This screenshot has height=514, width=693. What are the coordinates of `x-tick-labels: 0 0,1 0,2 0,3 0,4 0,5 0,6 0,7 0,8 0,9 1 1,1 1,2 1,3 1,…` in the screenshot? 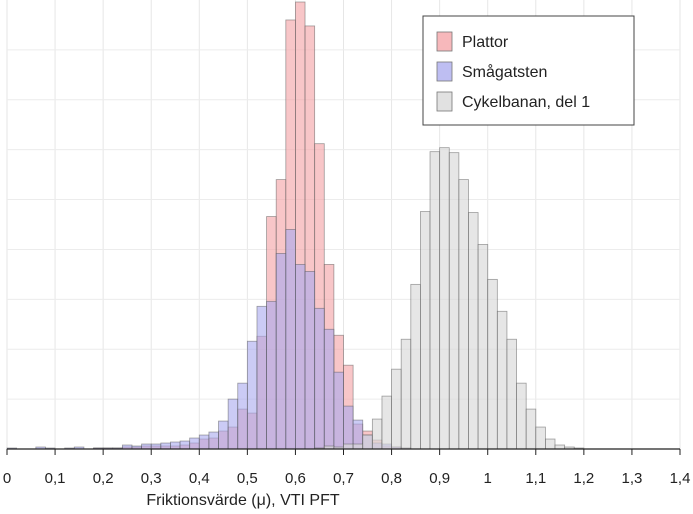 It's located at (347, 478).